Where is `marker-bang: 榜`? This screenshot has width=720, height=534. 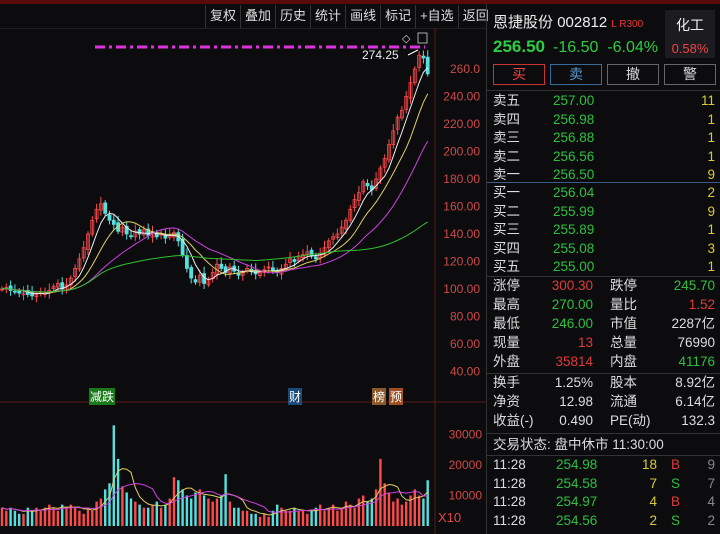
marker-bang: 榜 is located at coordinates (379, 396).